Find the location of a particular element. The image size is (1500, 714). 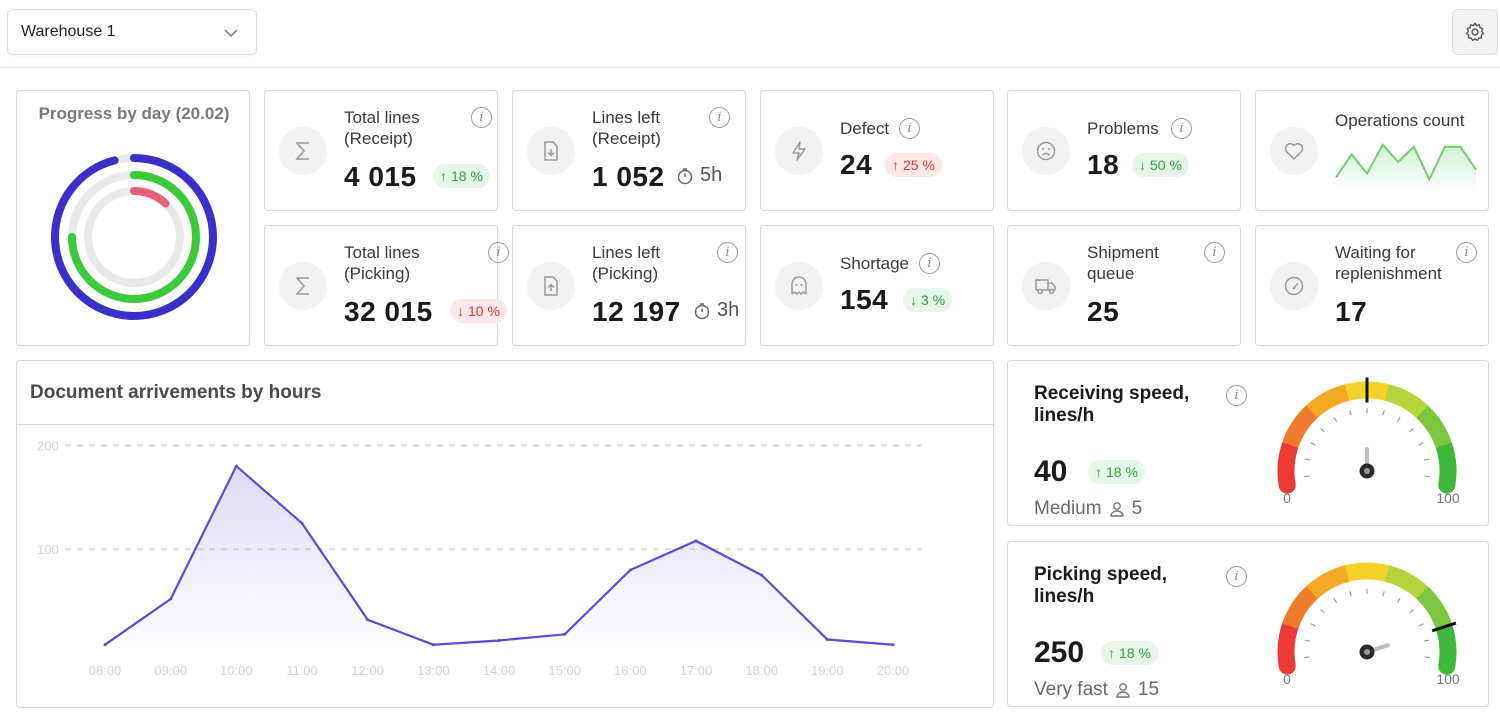

kpi-defect: Defect i 24 ↑ 25 % is located at coordinates (877, 150).